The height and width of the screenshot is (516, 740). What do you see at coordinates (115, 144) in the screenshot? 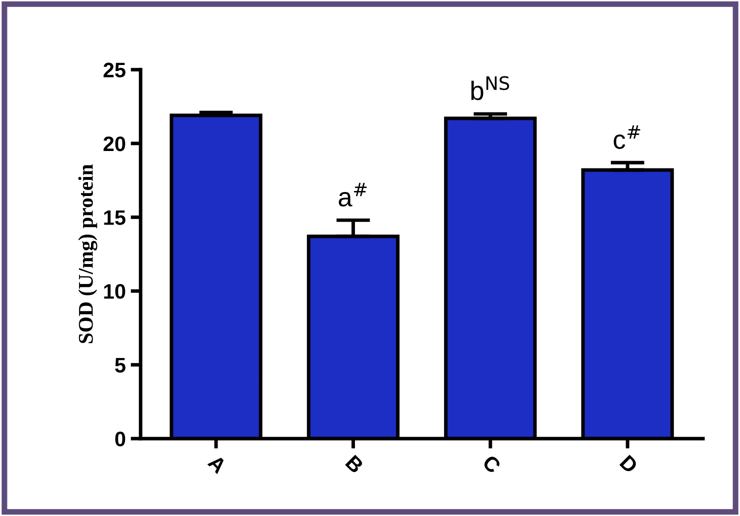
I see `y-tick-label: 20` at bounding box center [115, 144].